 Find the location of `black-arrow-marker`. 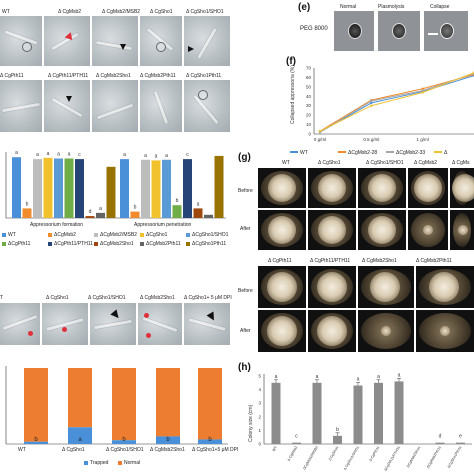

black-arrow-marker is located at coordinates (123, 47).